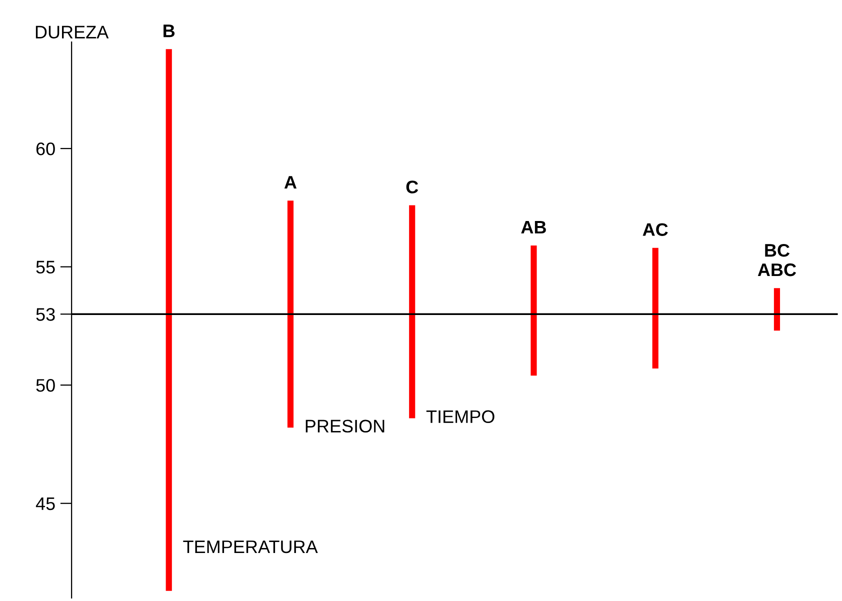  What do you see at coordinates (290, 182) in the screenshot?
I see `x-tick-label: A` at bounding box center [290, 182].